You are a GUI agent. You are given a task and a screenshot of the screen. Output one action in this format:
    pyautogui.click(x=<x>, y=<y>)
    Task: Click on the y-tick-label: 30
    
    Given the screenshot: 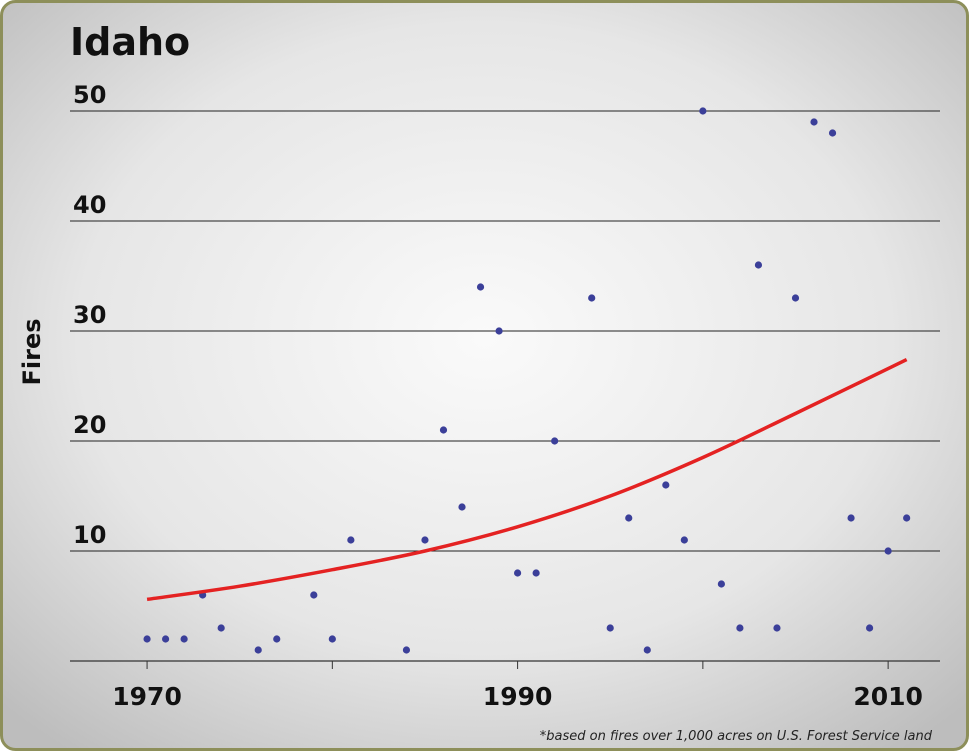 What is the action you would take?
    pyautogui.click(x=89, y=315)
    